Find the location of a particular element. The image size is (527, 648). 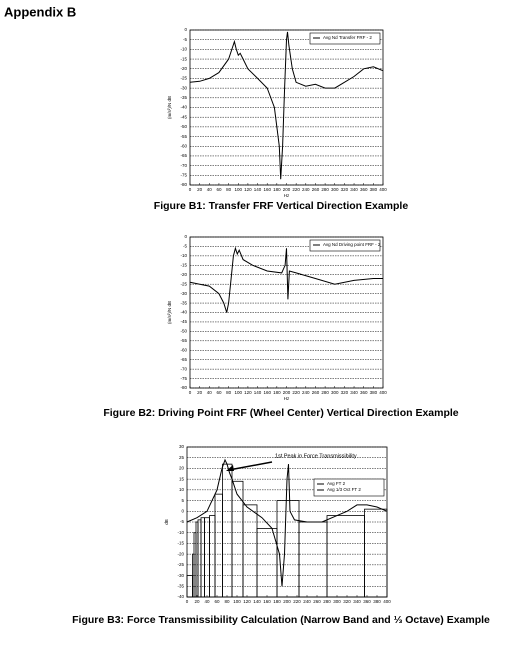

legend-label: Avg Nd Transfer FRF - 2 is located at coordinates (347, 37).